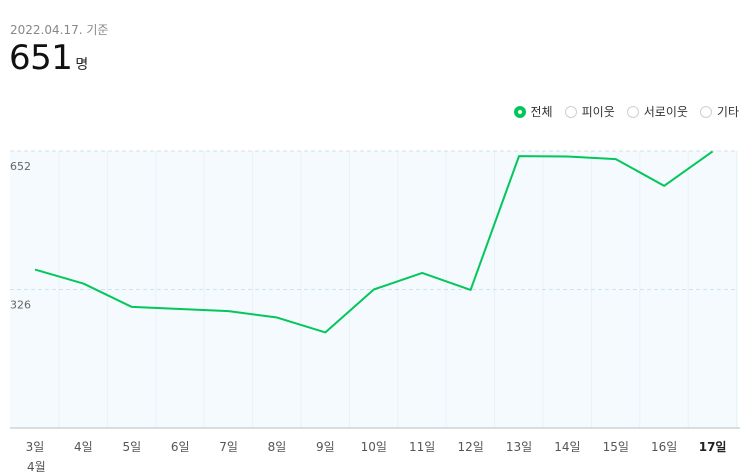 This screenshot has width=755, height=474. Describe the element at coordinates (41, 58) in the screenshot. I see `count-value: 651` at that location.